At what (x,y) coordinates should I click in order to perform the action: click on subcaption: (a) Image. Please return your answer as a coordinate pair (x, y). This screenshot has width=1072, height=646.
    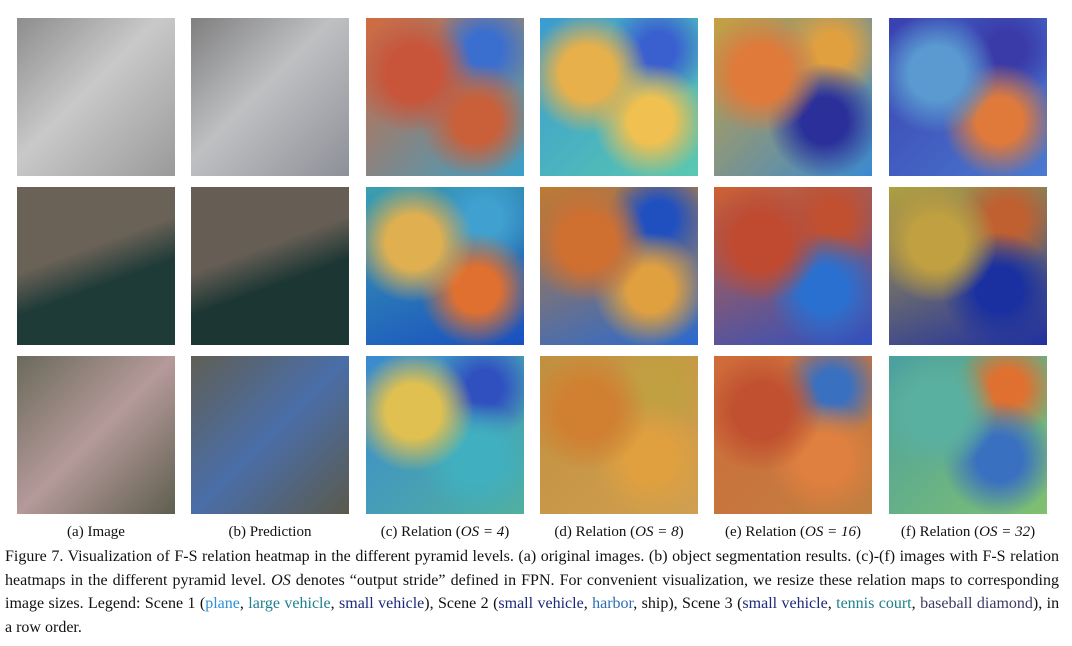
    Looking at the image, I should click on (96, 532).